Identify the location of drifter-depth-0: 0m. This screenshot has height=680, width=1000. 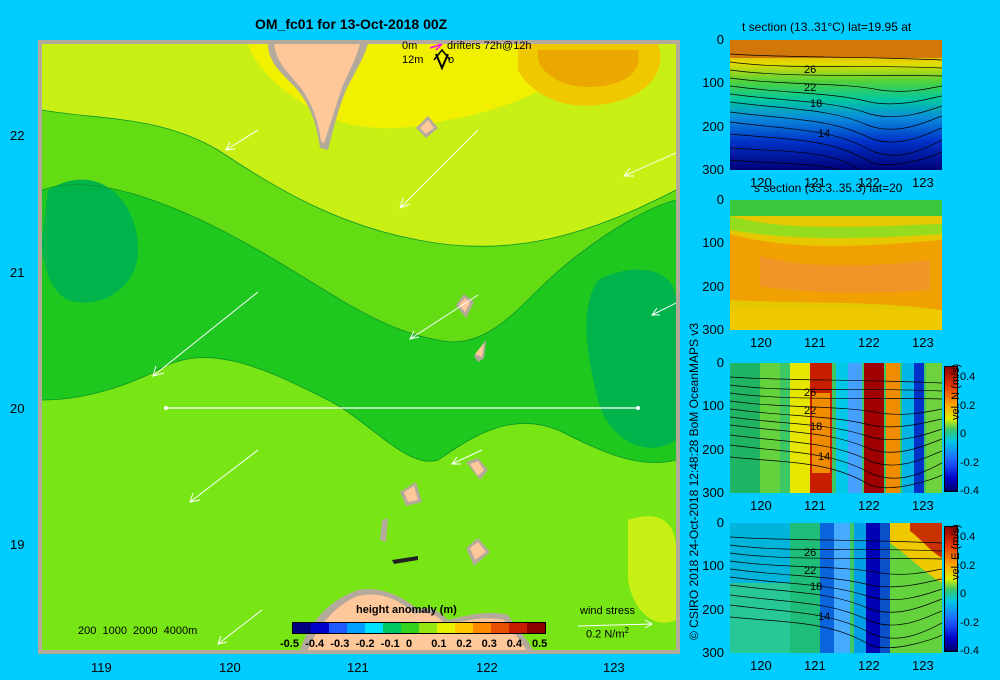
(410, 46).